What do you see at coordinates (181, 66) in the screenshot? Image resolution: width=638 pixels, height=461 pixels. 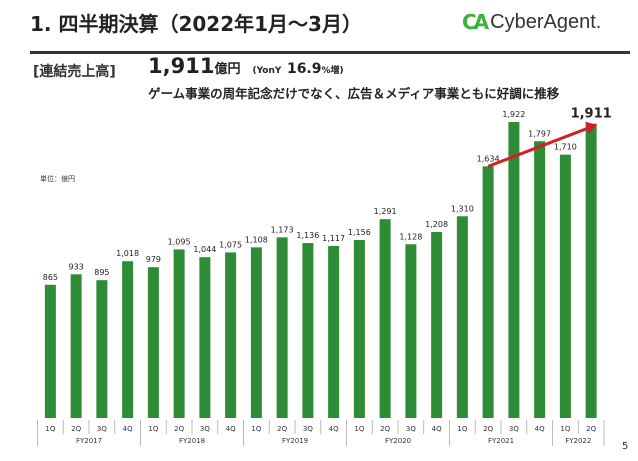 I see `revenue-value: 1,911` at bounding box center [181, 66].